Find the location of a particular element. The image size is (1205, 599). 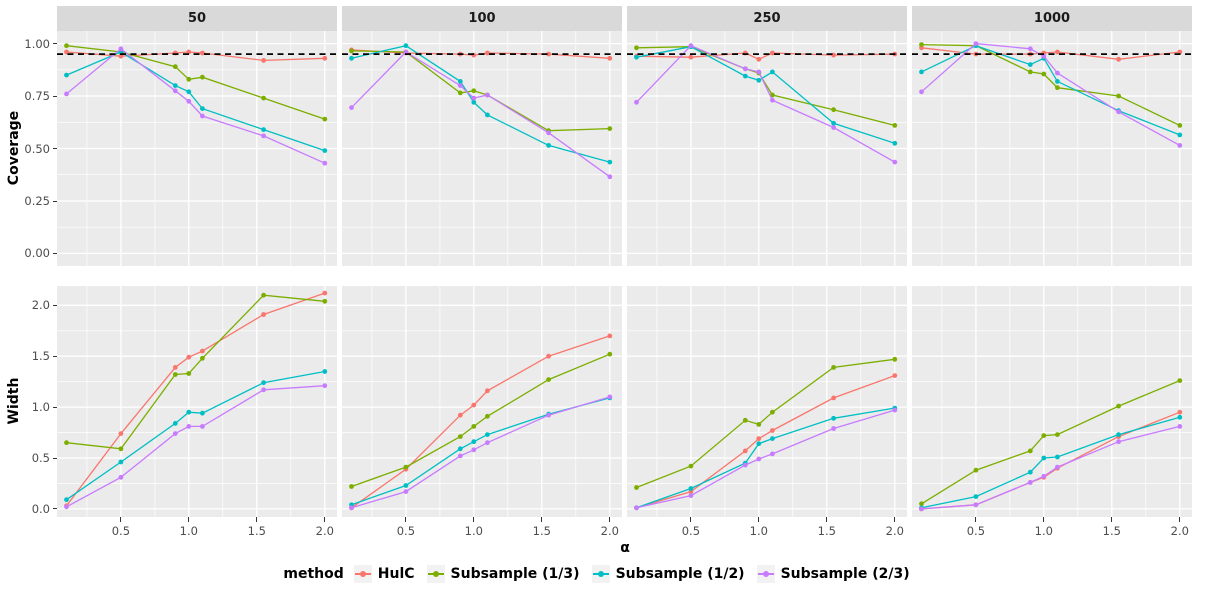

y-tick-label: 0.00 is located at coordinates (37, 253).